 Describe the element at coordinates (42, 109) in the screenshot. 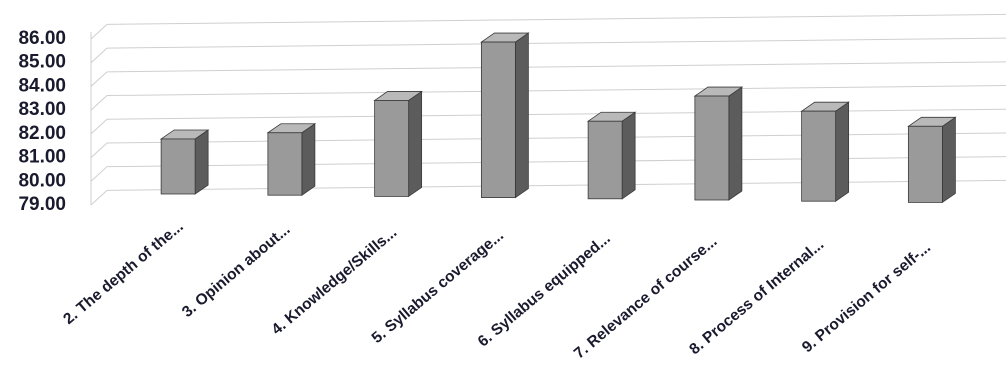

I see `y-tick-label: 83.00` at that location.